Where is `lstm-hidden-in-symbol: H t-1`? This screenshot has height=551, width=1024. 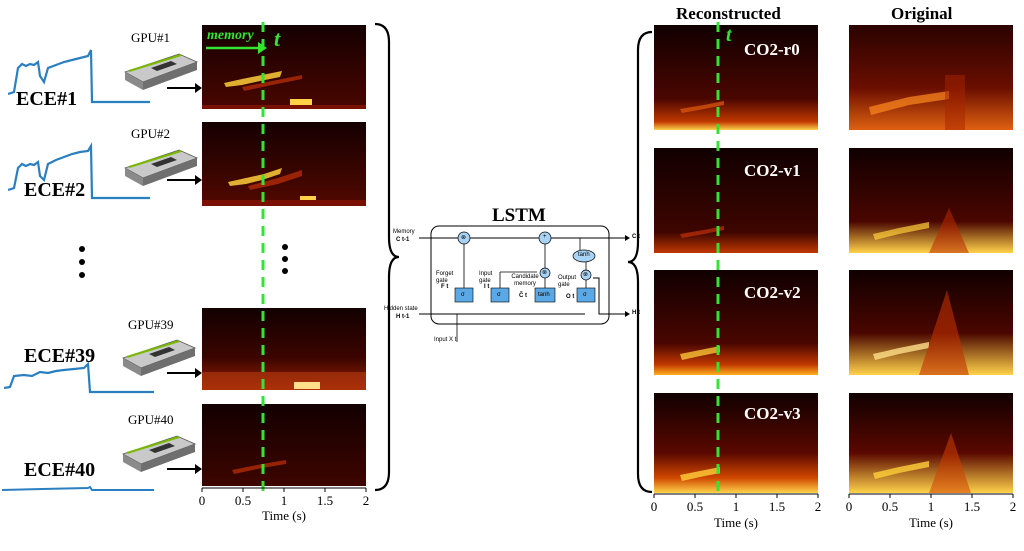
lstm-hidden-in-symbol: H t-1 is located at coordinates (403, 317).